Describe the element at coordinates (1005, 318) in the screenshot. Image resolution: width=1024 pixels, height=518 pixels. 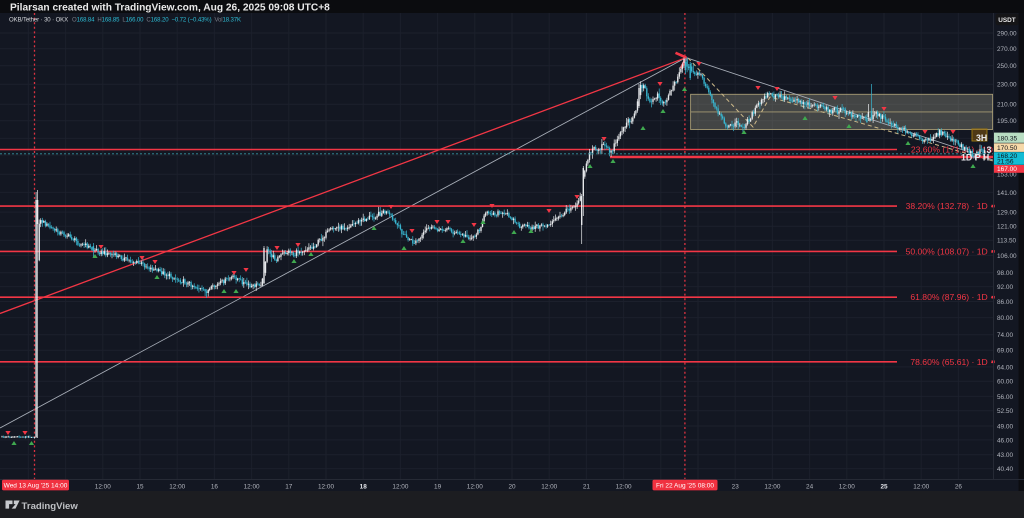
I see `svg-text: 80.00` at that location.